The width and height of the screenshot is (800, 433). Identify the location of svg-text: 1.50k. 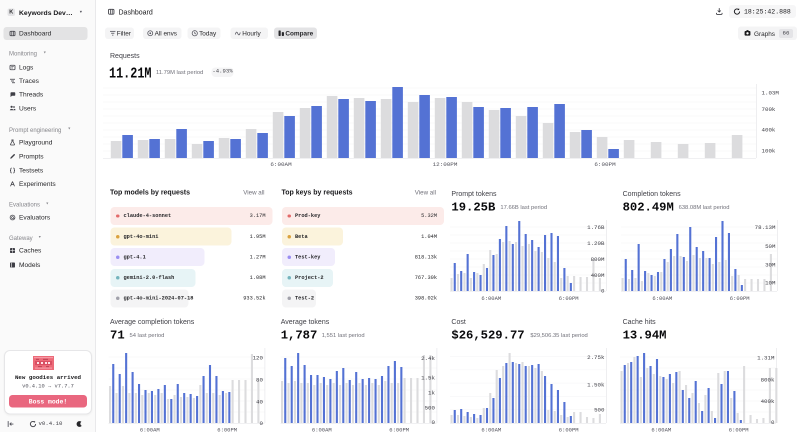
(596, 384).